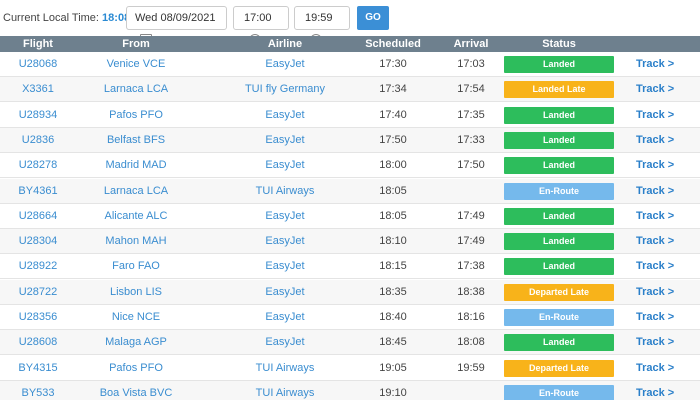  I want to click on scheduled-time: 17:30, so click(393, 64).